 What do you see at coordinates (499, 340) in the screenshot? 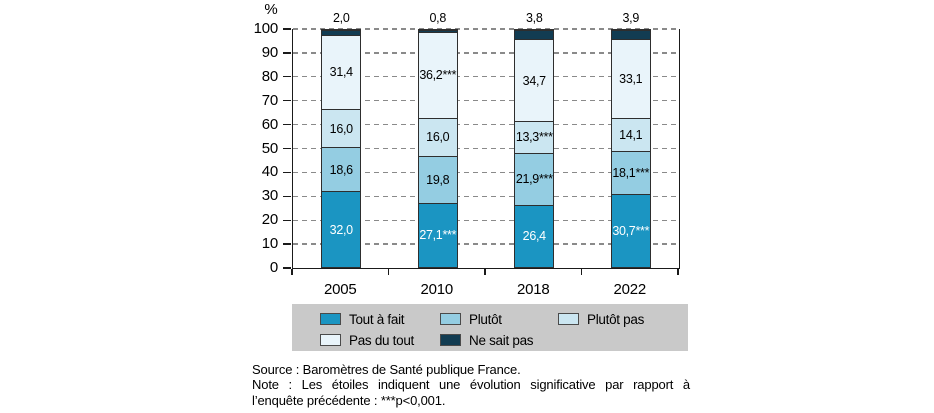
I see `legend-item: Ne sait pas` at bounding box center [499, 340].